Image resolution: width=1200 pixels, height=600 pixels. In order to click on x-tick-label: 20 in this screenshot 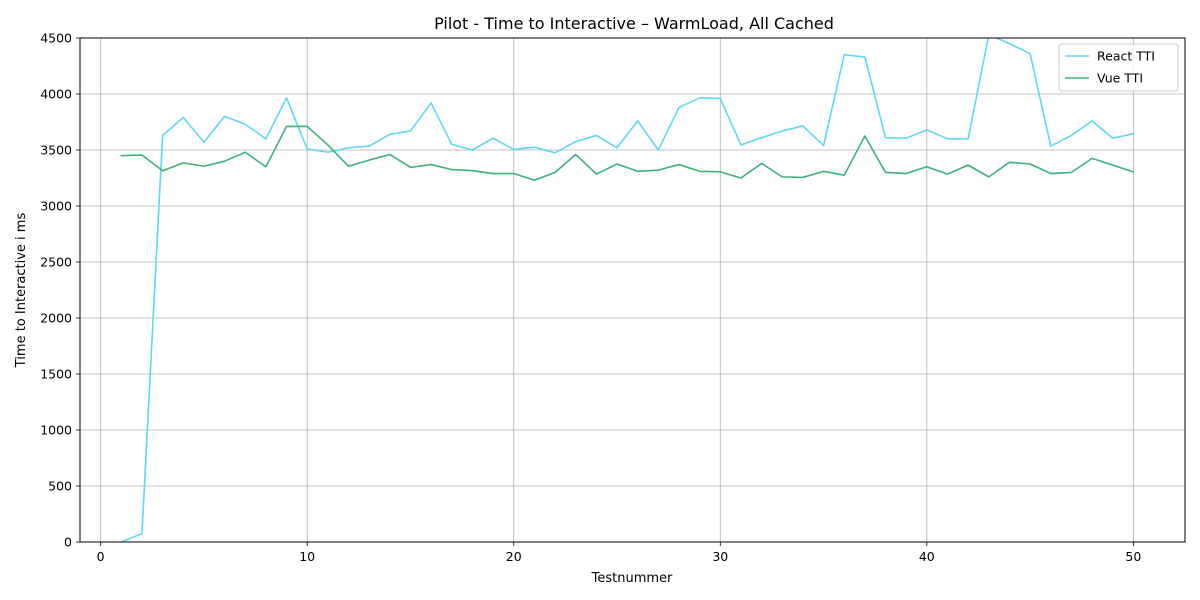, I will do `click(514, 556)`.